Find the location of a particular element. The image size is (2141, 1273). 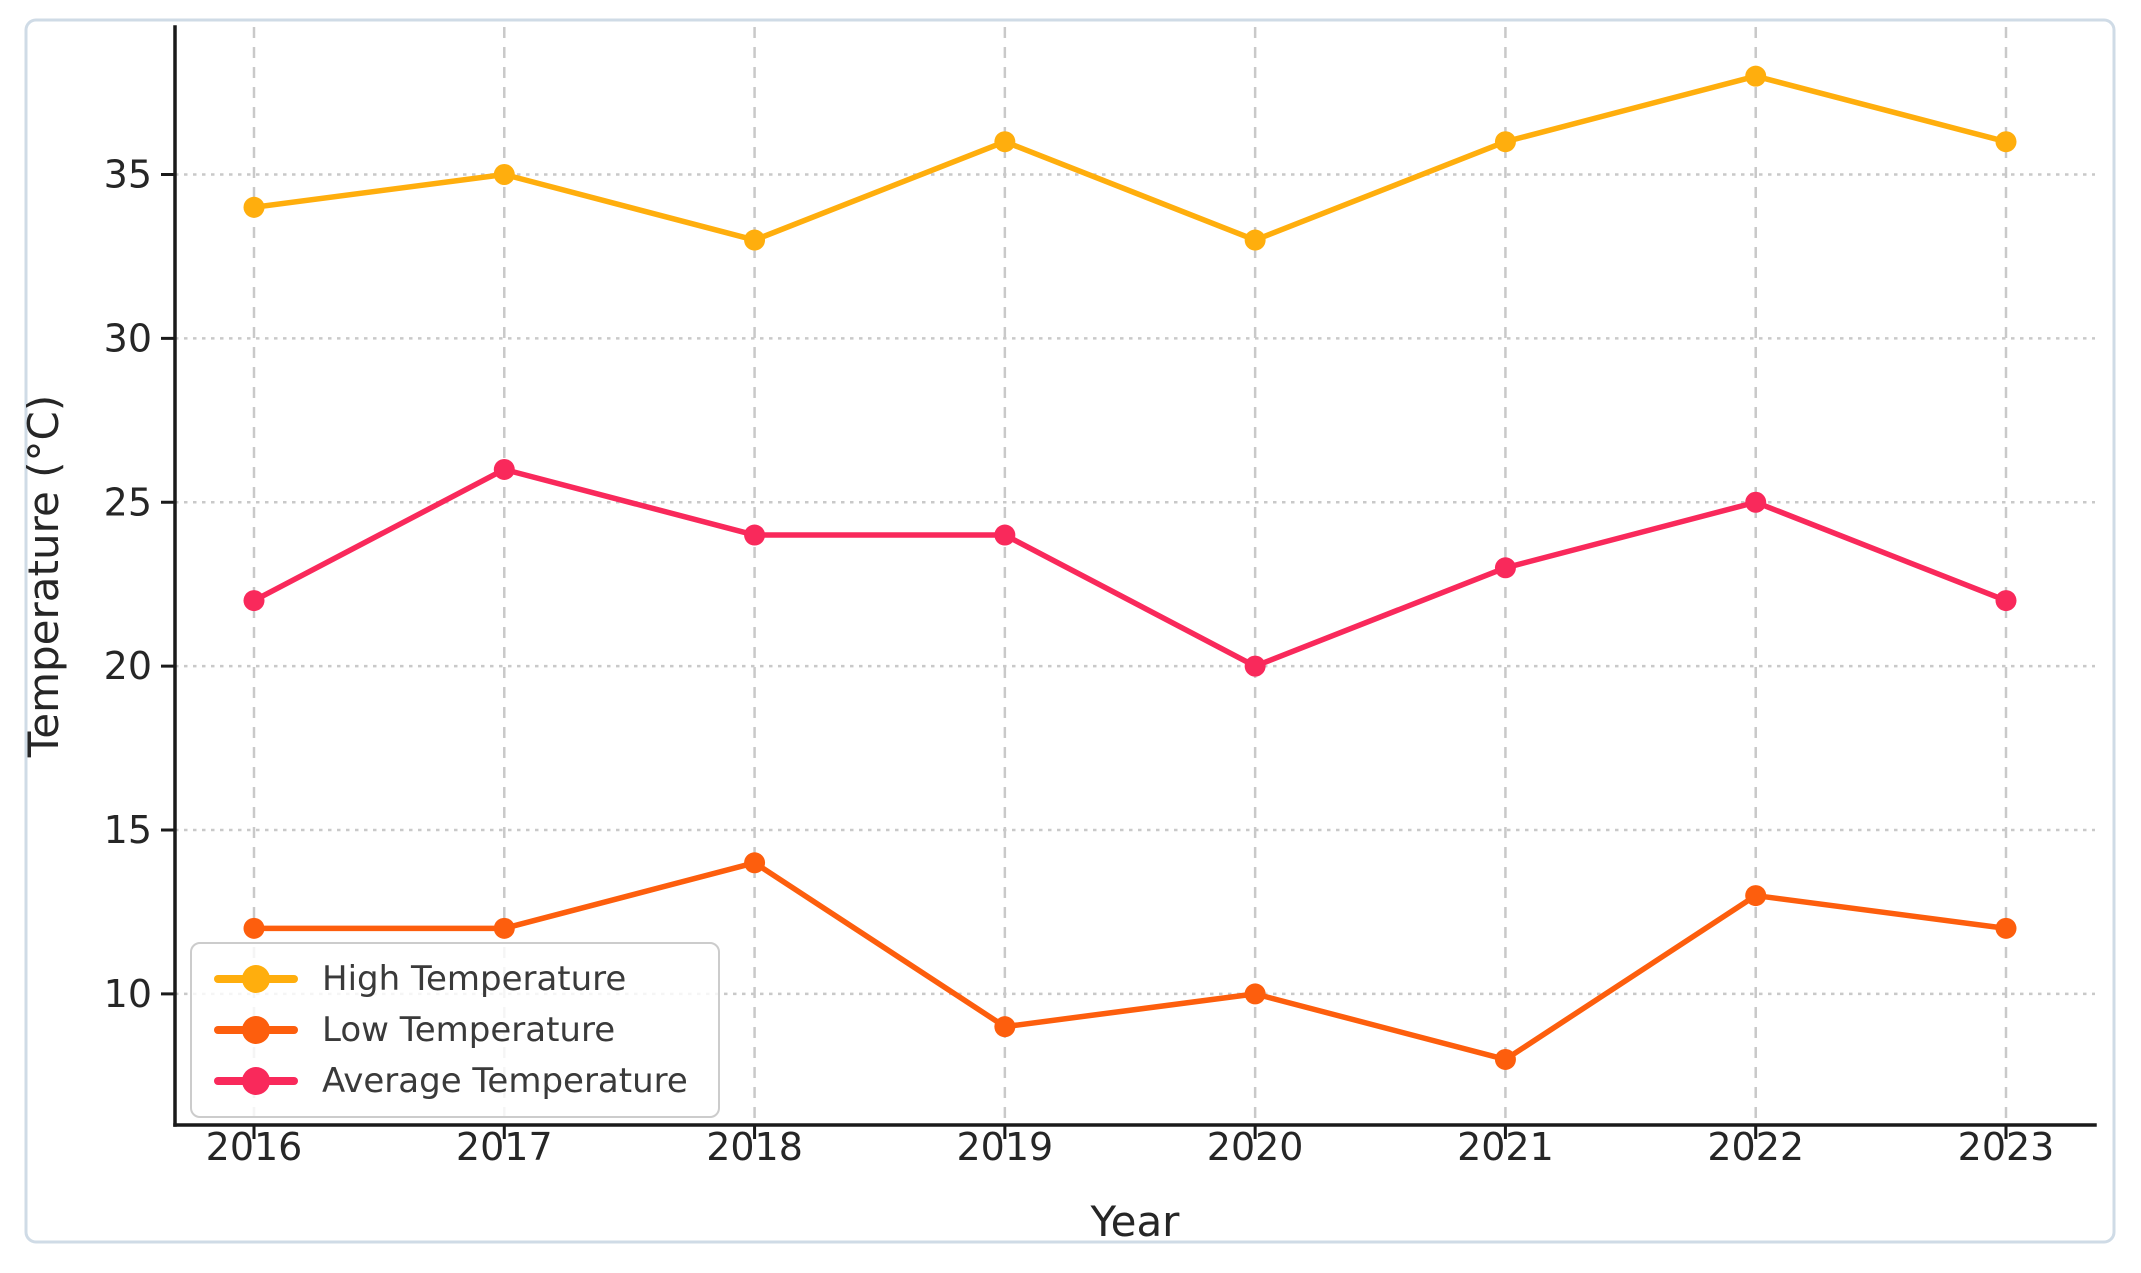

y-tick-label-25: 25 is located at coordinates (128, 502).